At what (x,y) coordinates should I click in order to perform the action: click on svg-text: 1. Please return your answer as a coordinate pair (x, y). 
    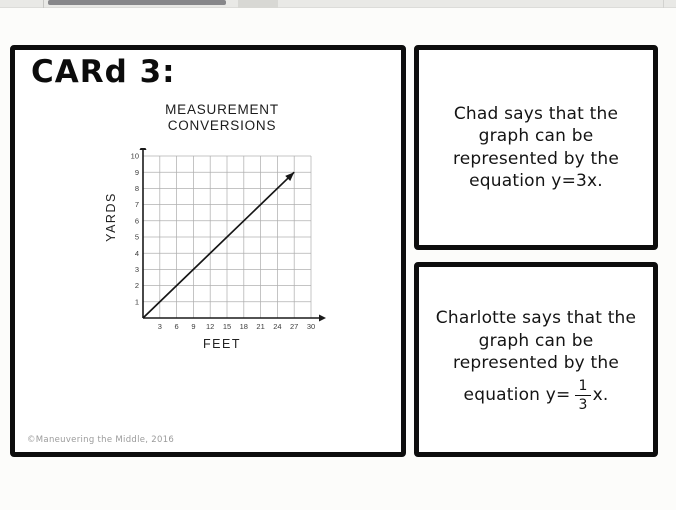
    Looking at the image, I should click on (137, 301).